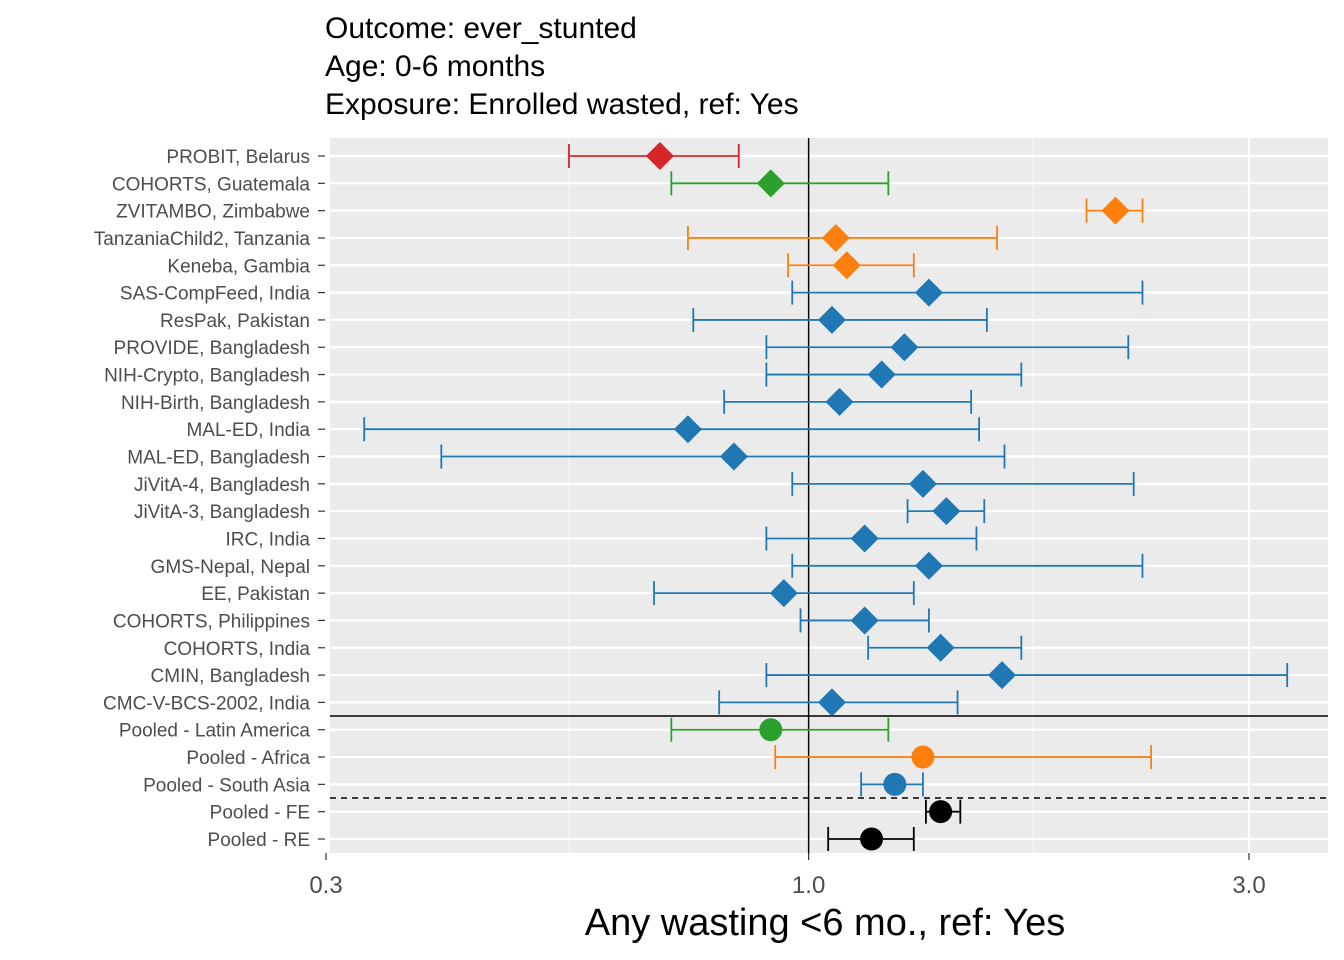 The width and height of the screenshot is (1344, 960). What do you see at coordinates (218, 458) in the screenshot?
I see `y-axis-label: MAL-ED, Bangladesh` at bounding box center [218, 458].